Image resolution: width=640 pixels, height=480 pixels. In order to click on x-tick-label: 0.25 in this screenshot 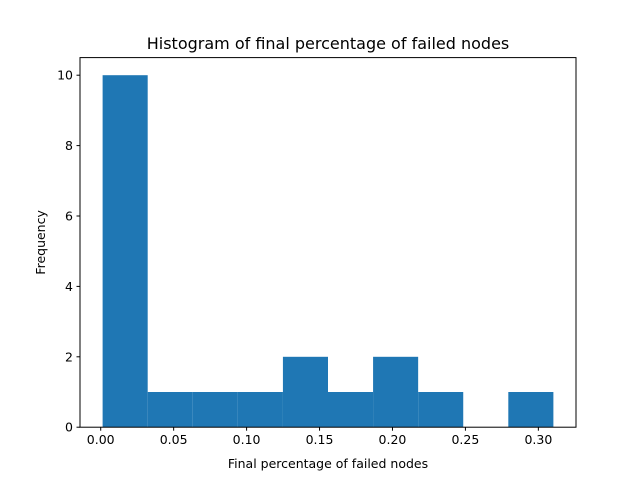, I will do `click(465, 439)`.